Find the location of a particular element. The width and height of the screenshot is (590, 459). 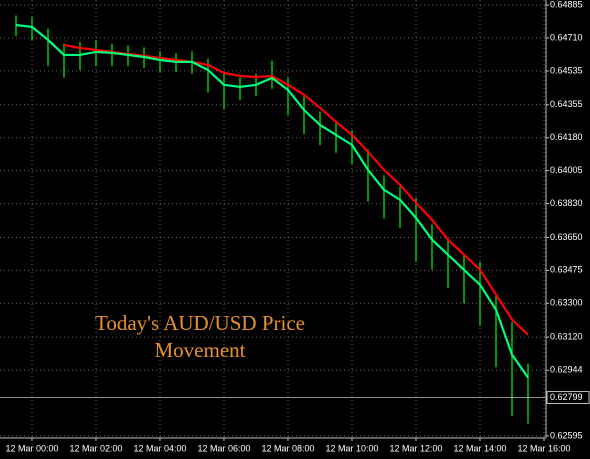

x-tick-label: 12 Mar 10:00 is located at coordinates (351, 448).